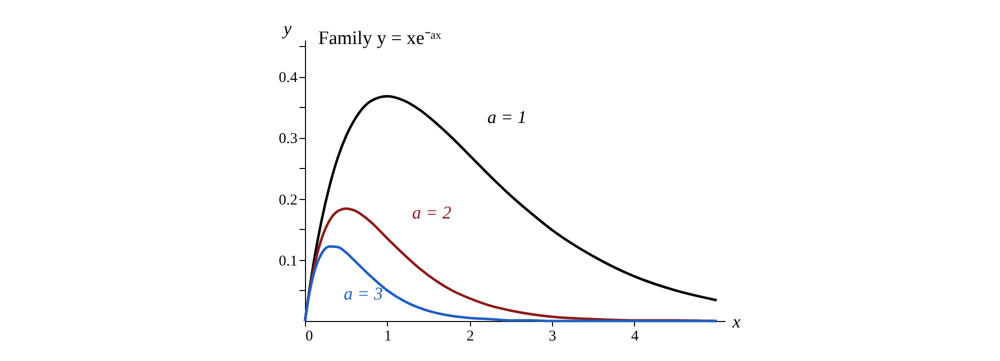 This screenshot has width=1000, height=361. I want to click on chart-title: Family y = xe⁻ᵃˣ, so click(380, 38).